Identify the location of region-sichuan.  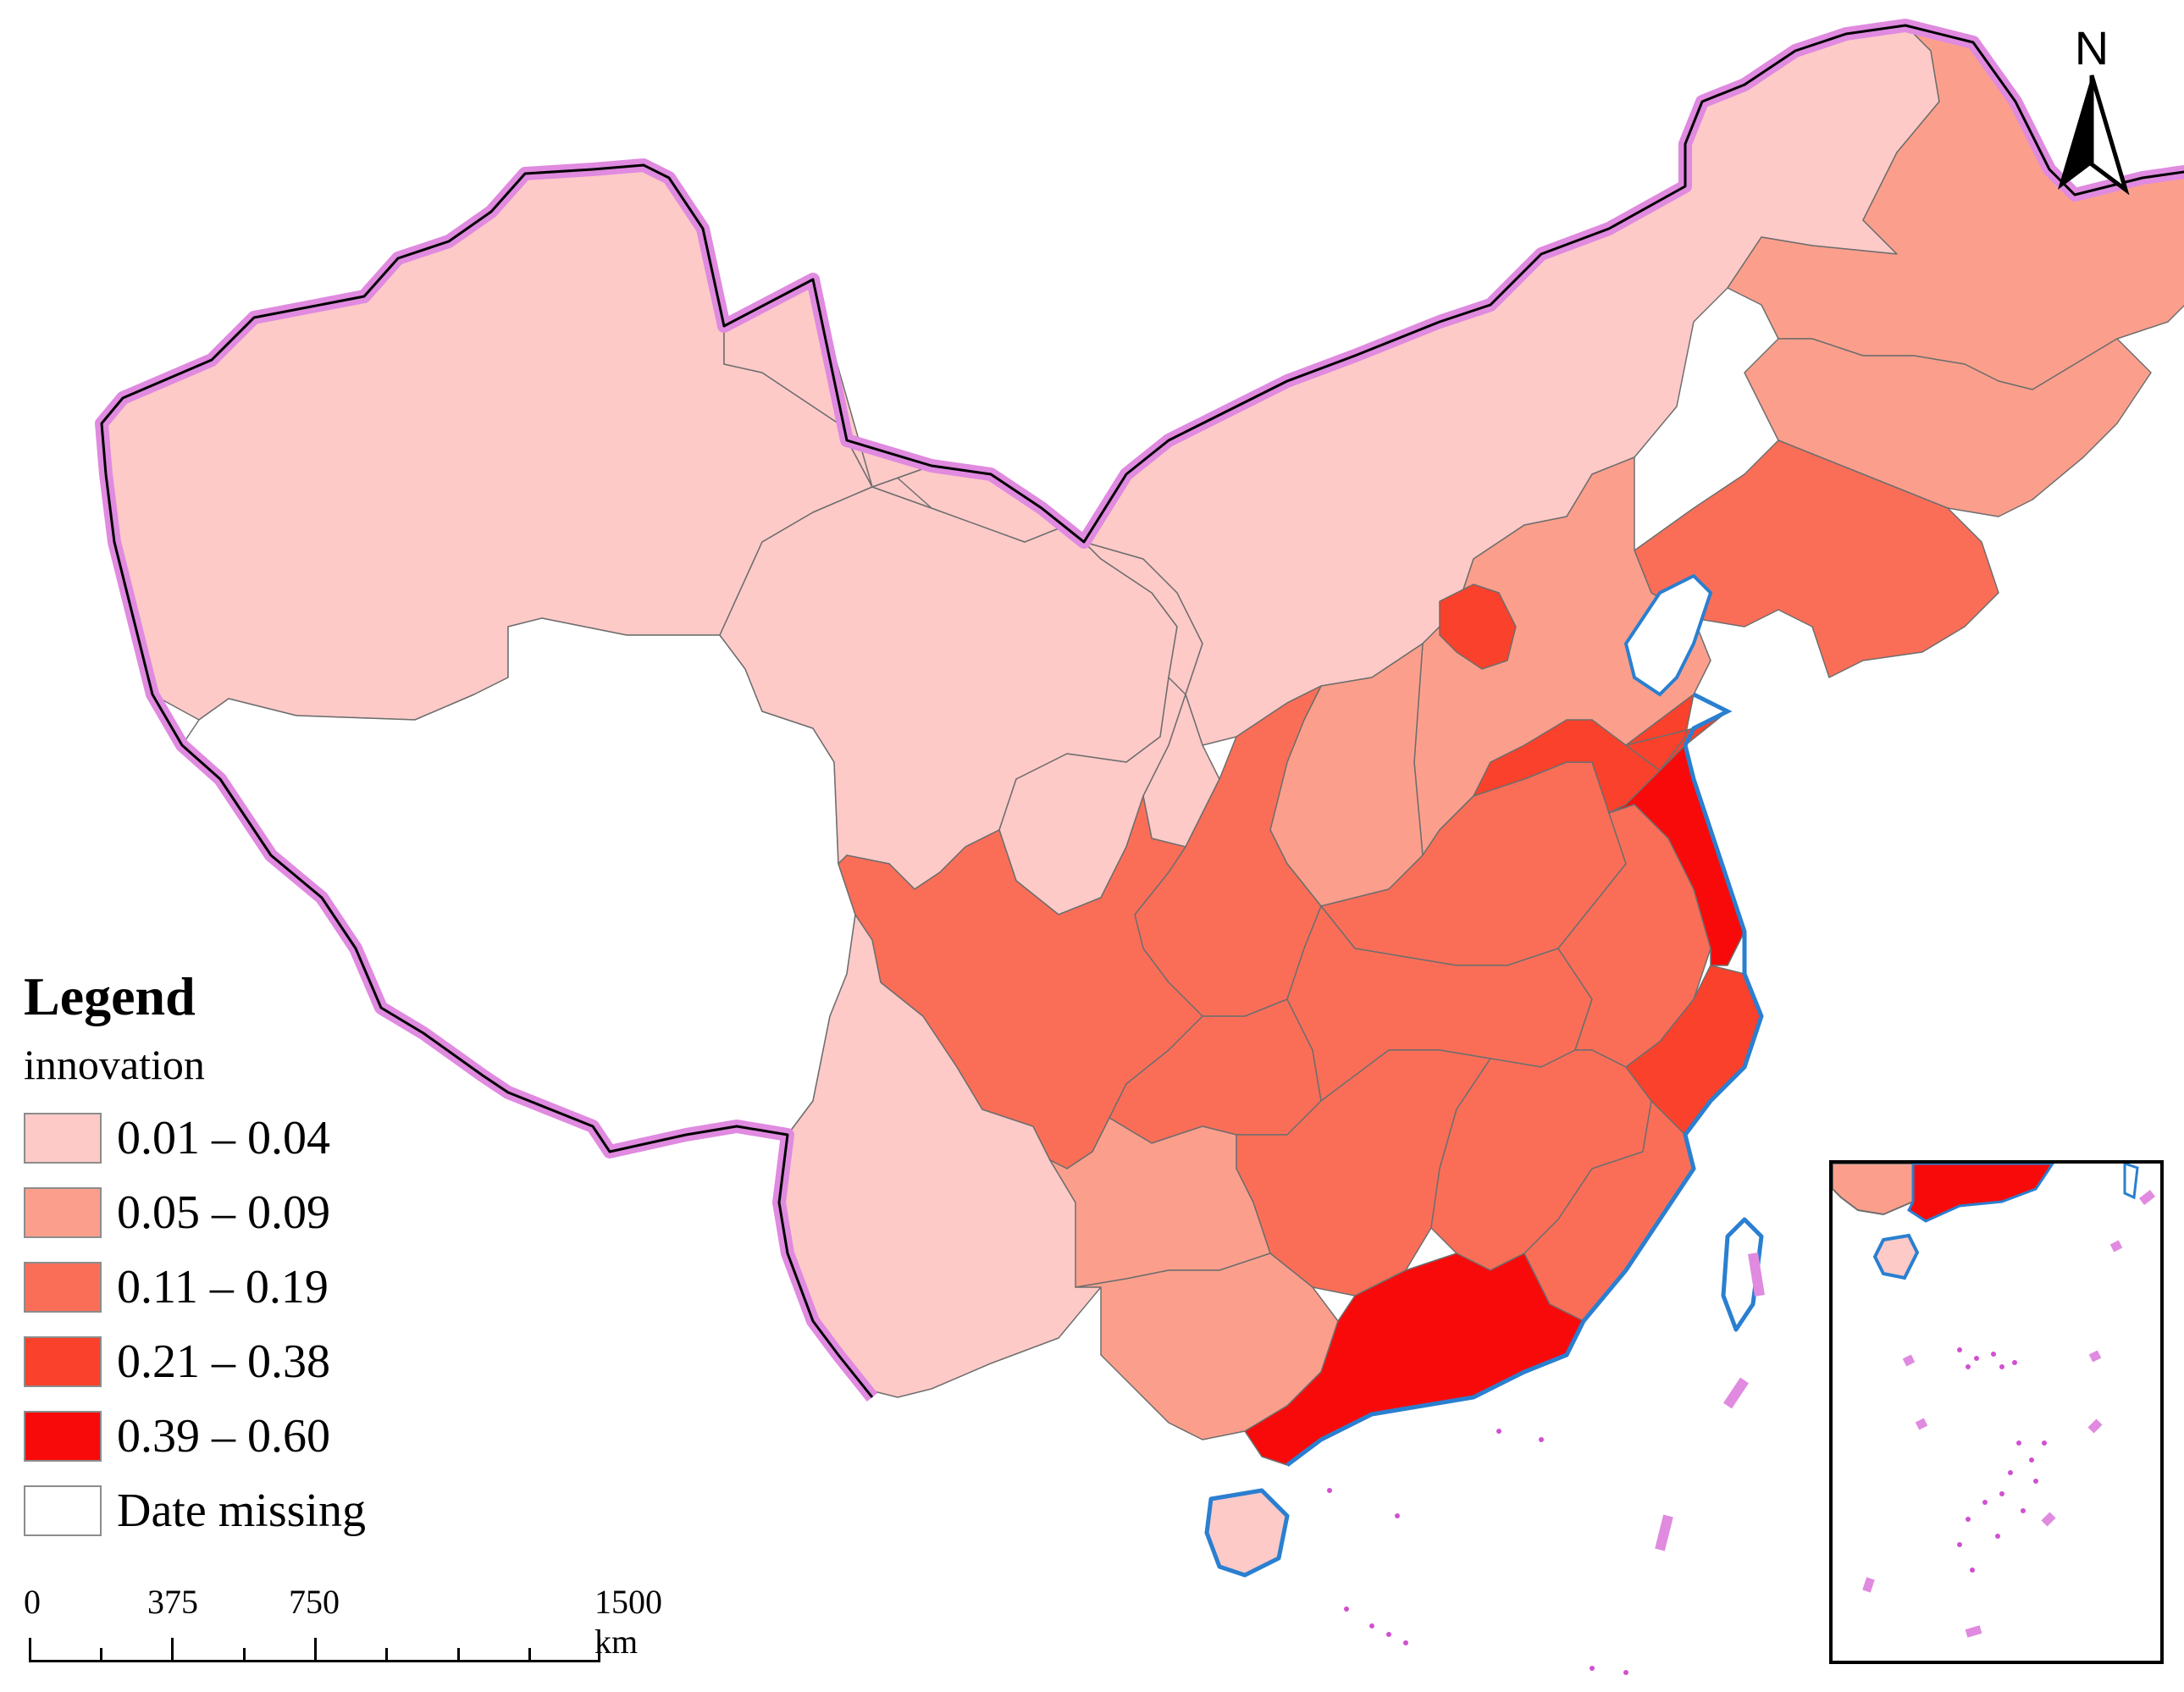
(1020, 982).